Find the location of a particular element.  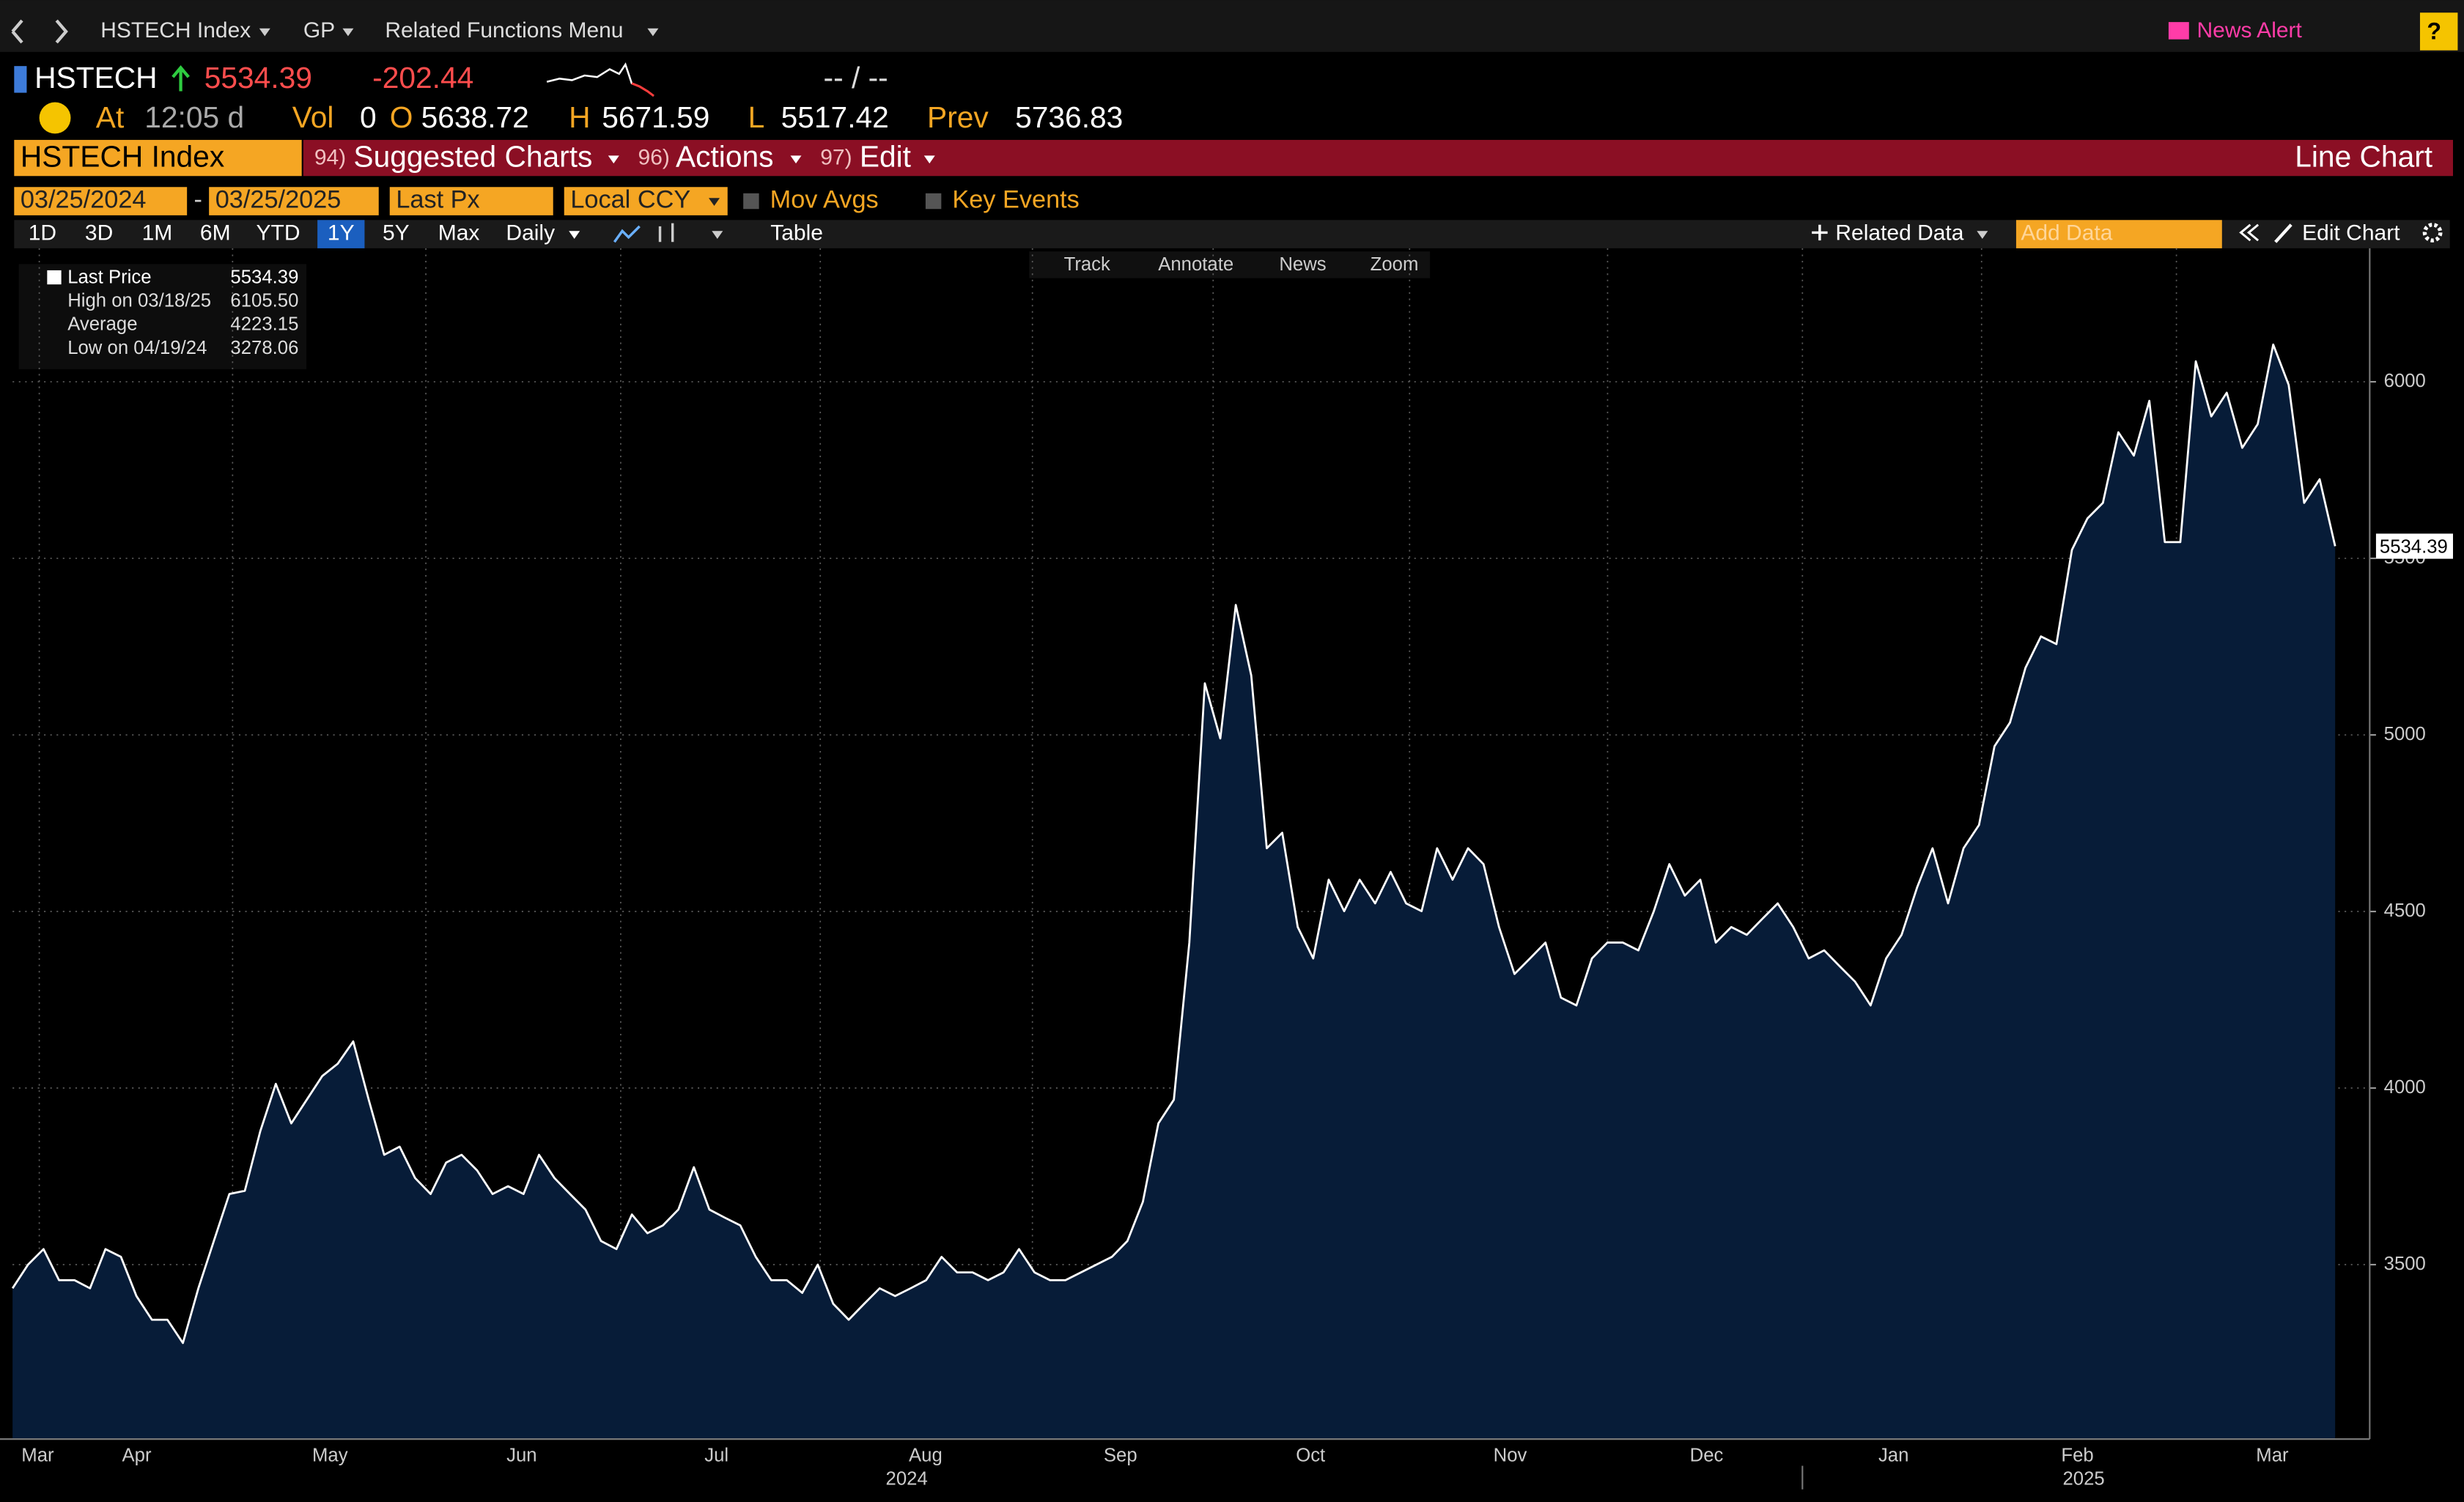

period-button: YTD is located at coordinates (278, 233).